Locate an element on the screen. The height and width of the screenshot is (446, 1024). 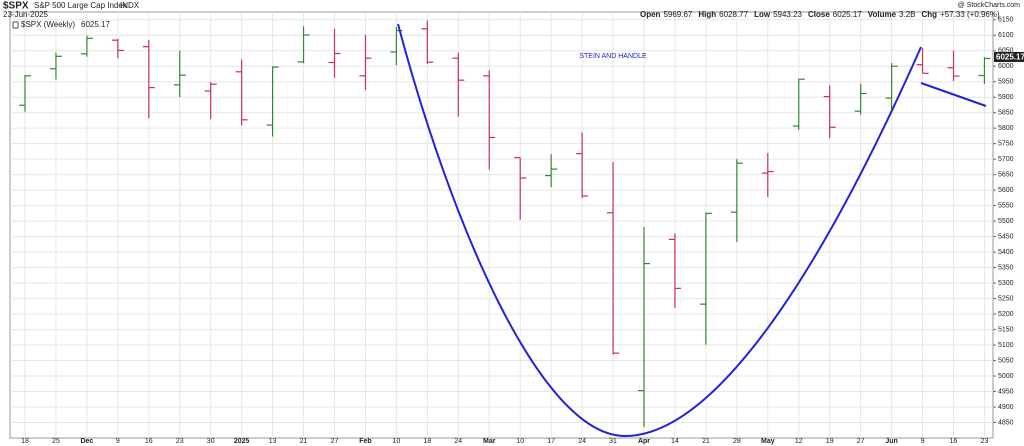
y-tick-label: 6150 is located at coordinates (1006, 20).